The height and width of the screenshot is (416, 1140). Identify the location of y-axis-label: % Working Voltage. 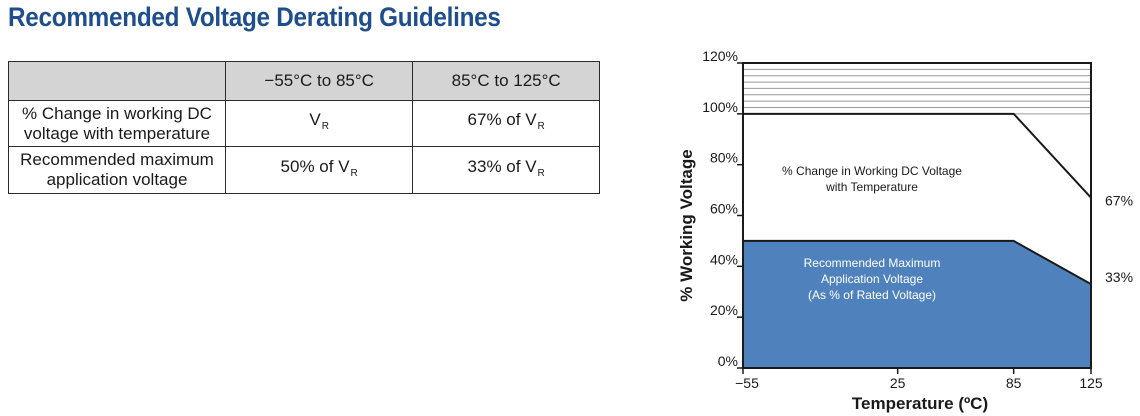
(686, 225).